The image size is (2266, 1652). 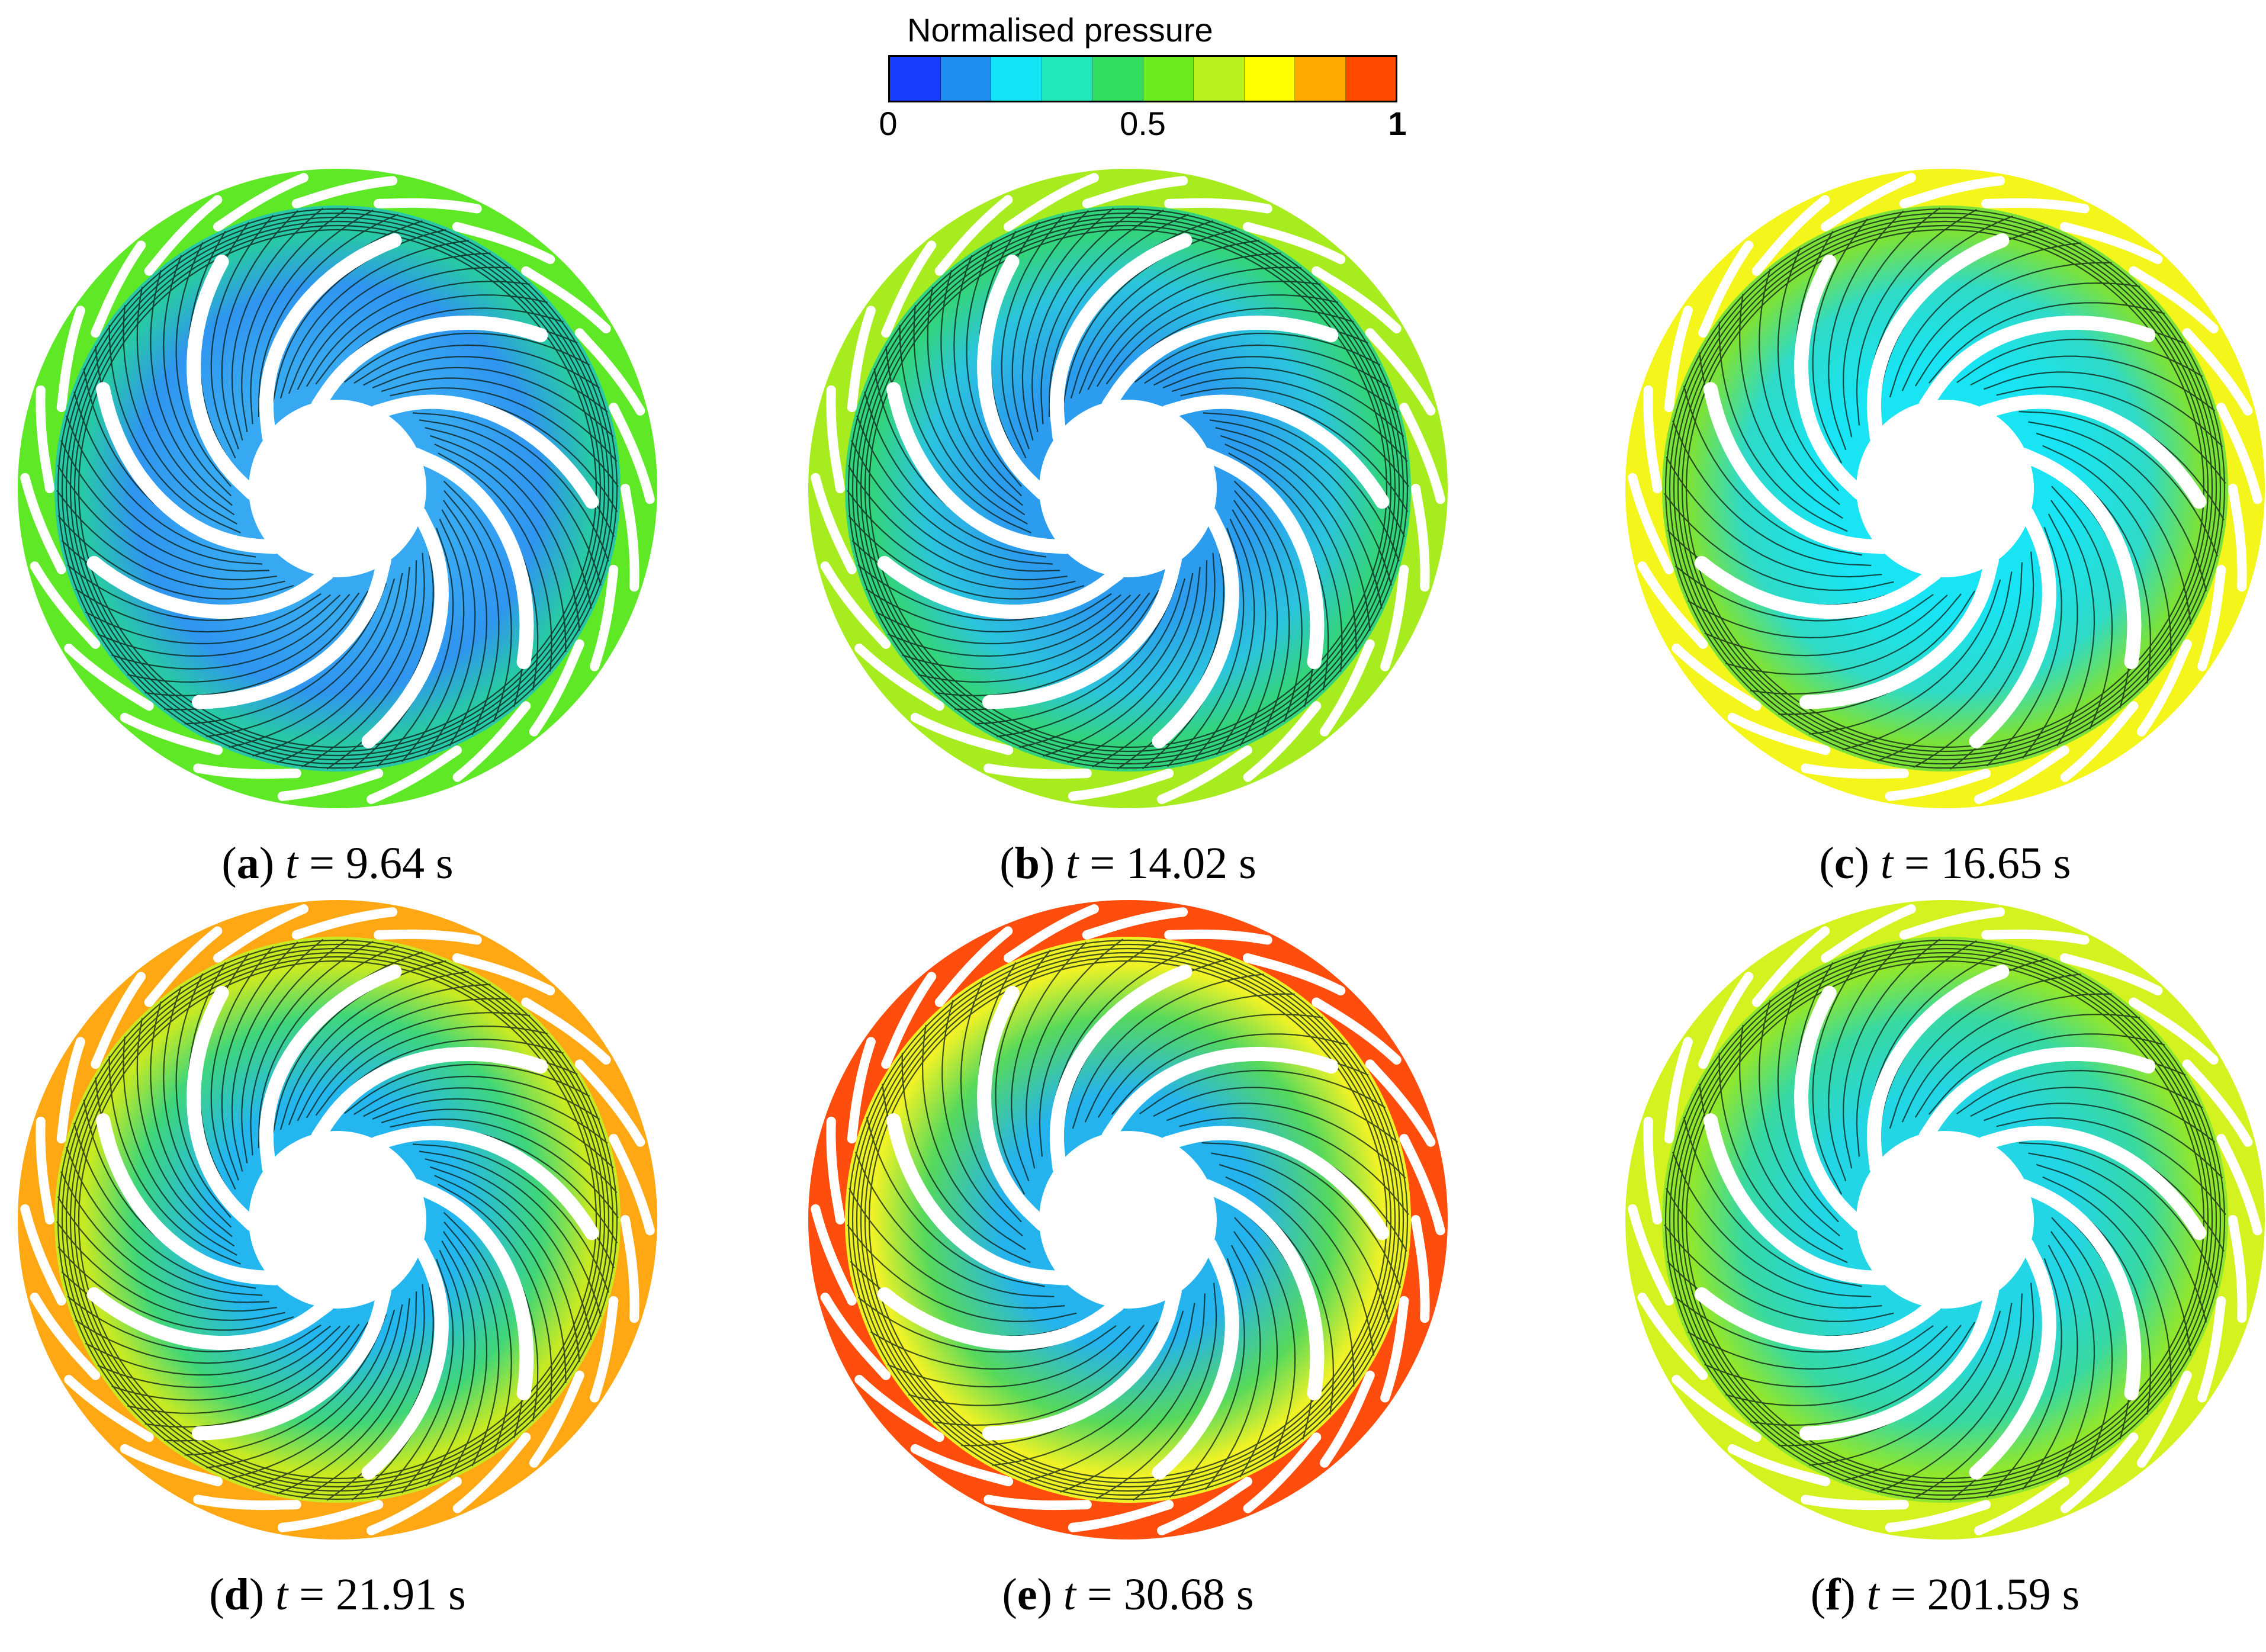 What do you see at coordinates (1397, 123) in the screenshot?
I see `colorbar-tick-1: 1` at bounding box center [1397, 123].